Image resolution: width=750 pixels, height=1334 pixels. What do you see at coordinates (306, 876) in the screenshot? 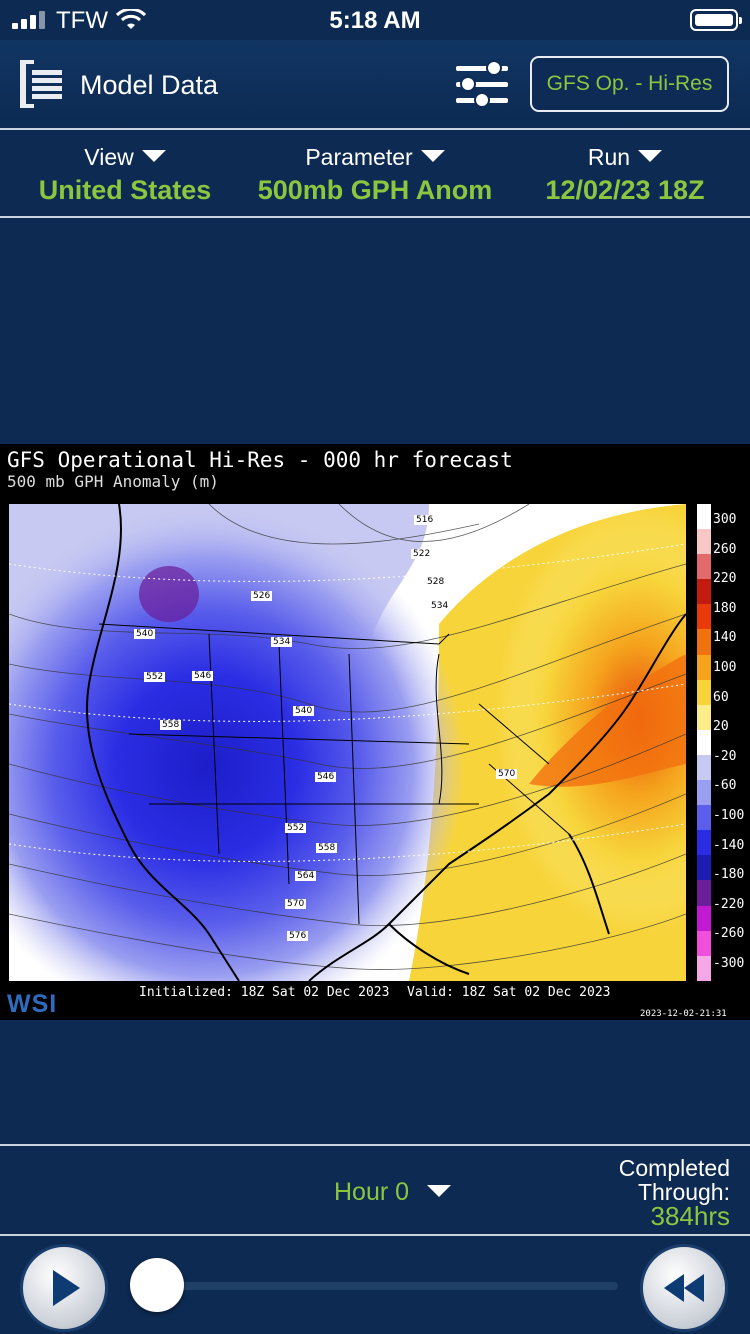
I see `contour-label: 564` at bounding box center [306, 876].